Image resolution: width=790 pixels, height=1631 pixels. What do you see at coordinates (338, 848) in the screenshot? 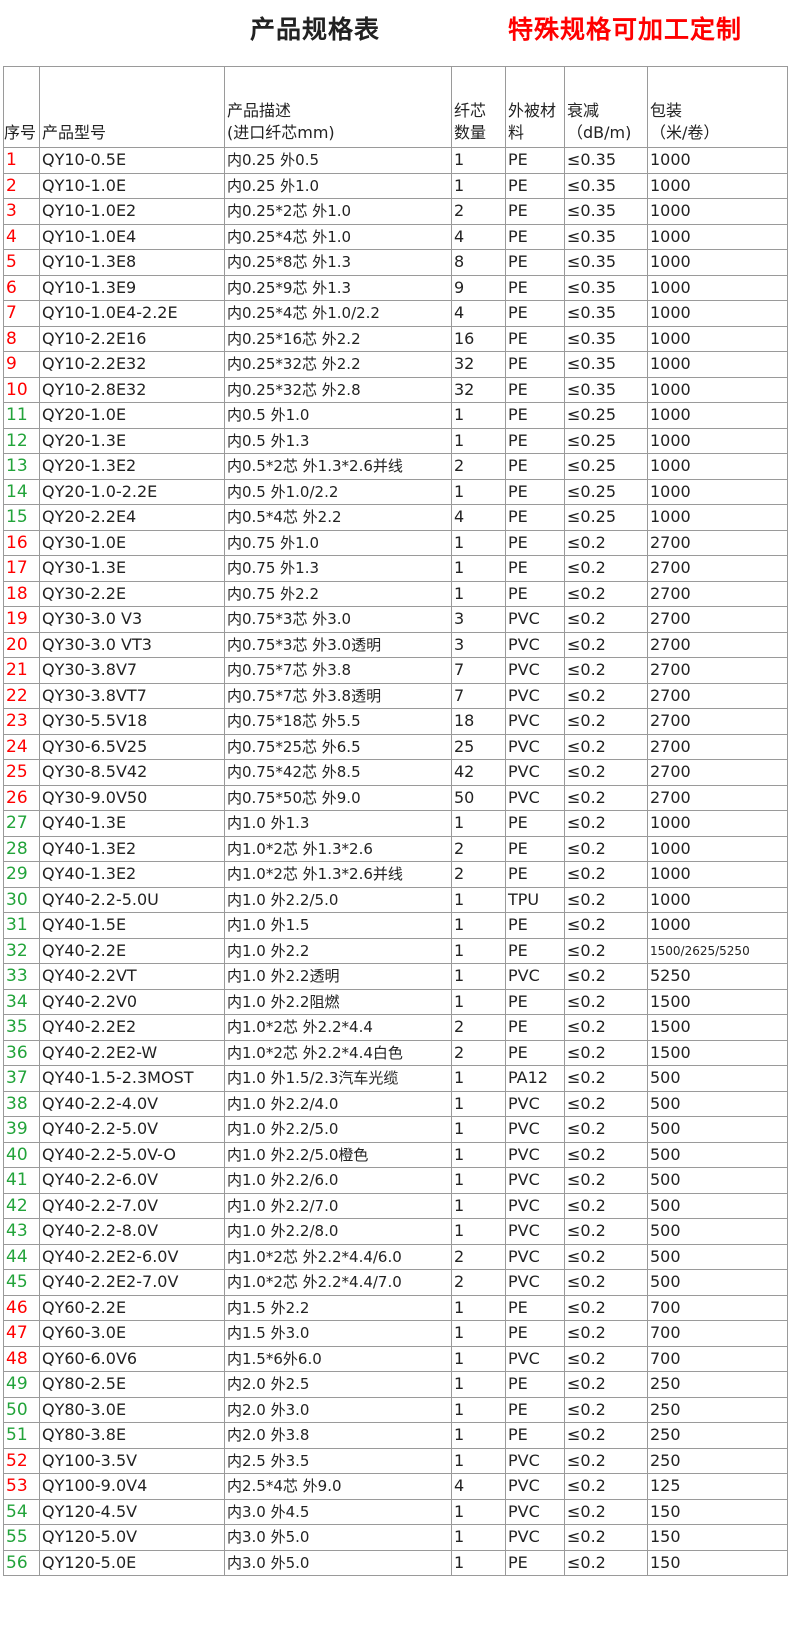
I see `description-cell: 内1.0*2芯 外1.3*2.6` at bounding box center [338, 848].